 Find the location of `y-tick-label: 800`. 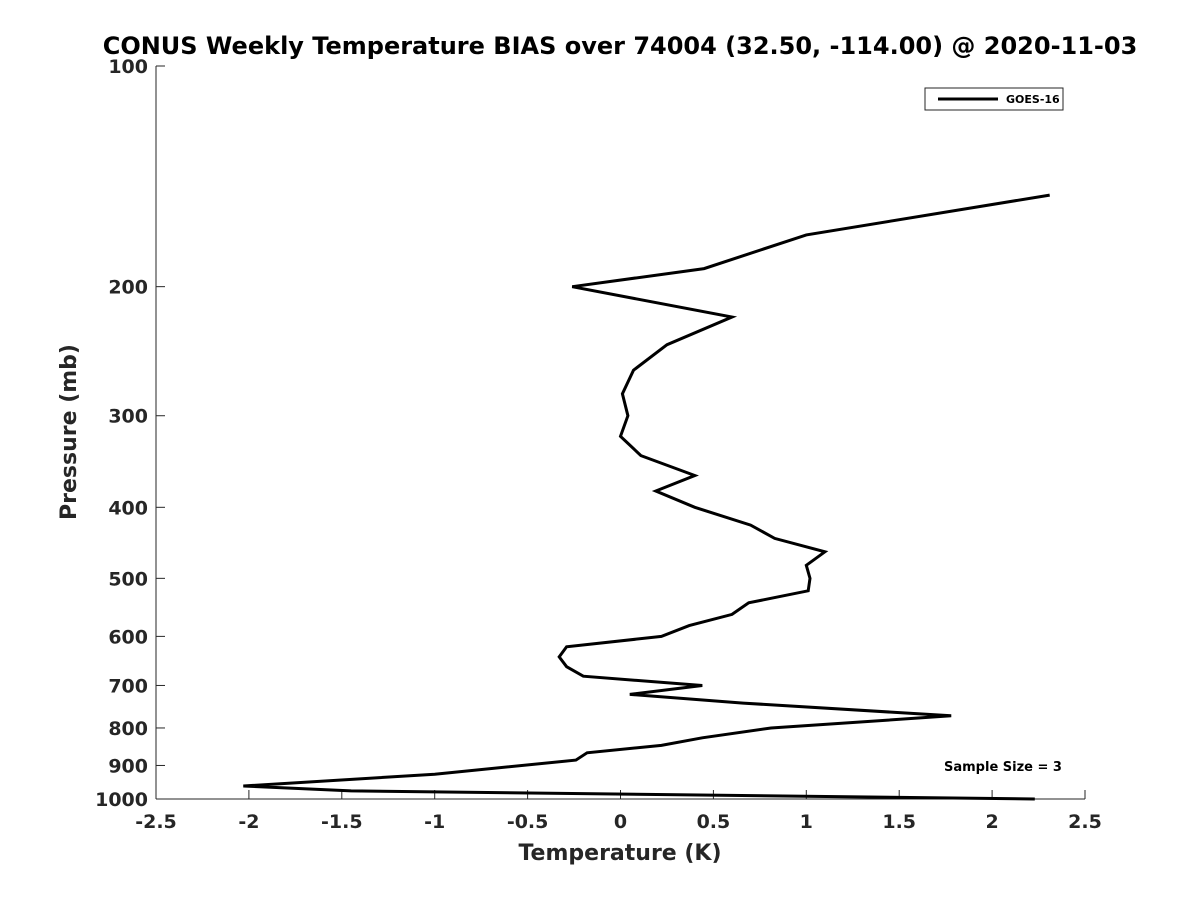

y-tick-label: 800 is located at coordinates (128, 729).